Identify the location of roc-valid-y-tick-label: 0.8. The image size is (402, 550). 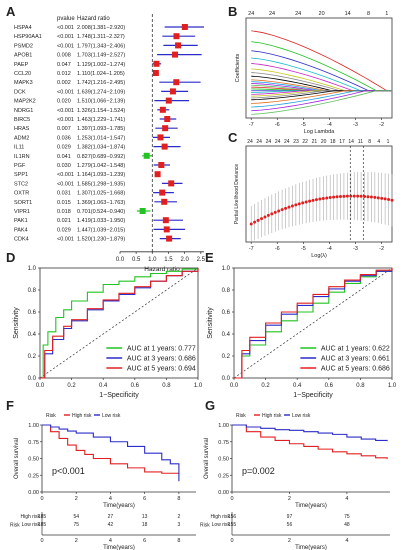
(226, 291).